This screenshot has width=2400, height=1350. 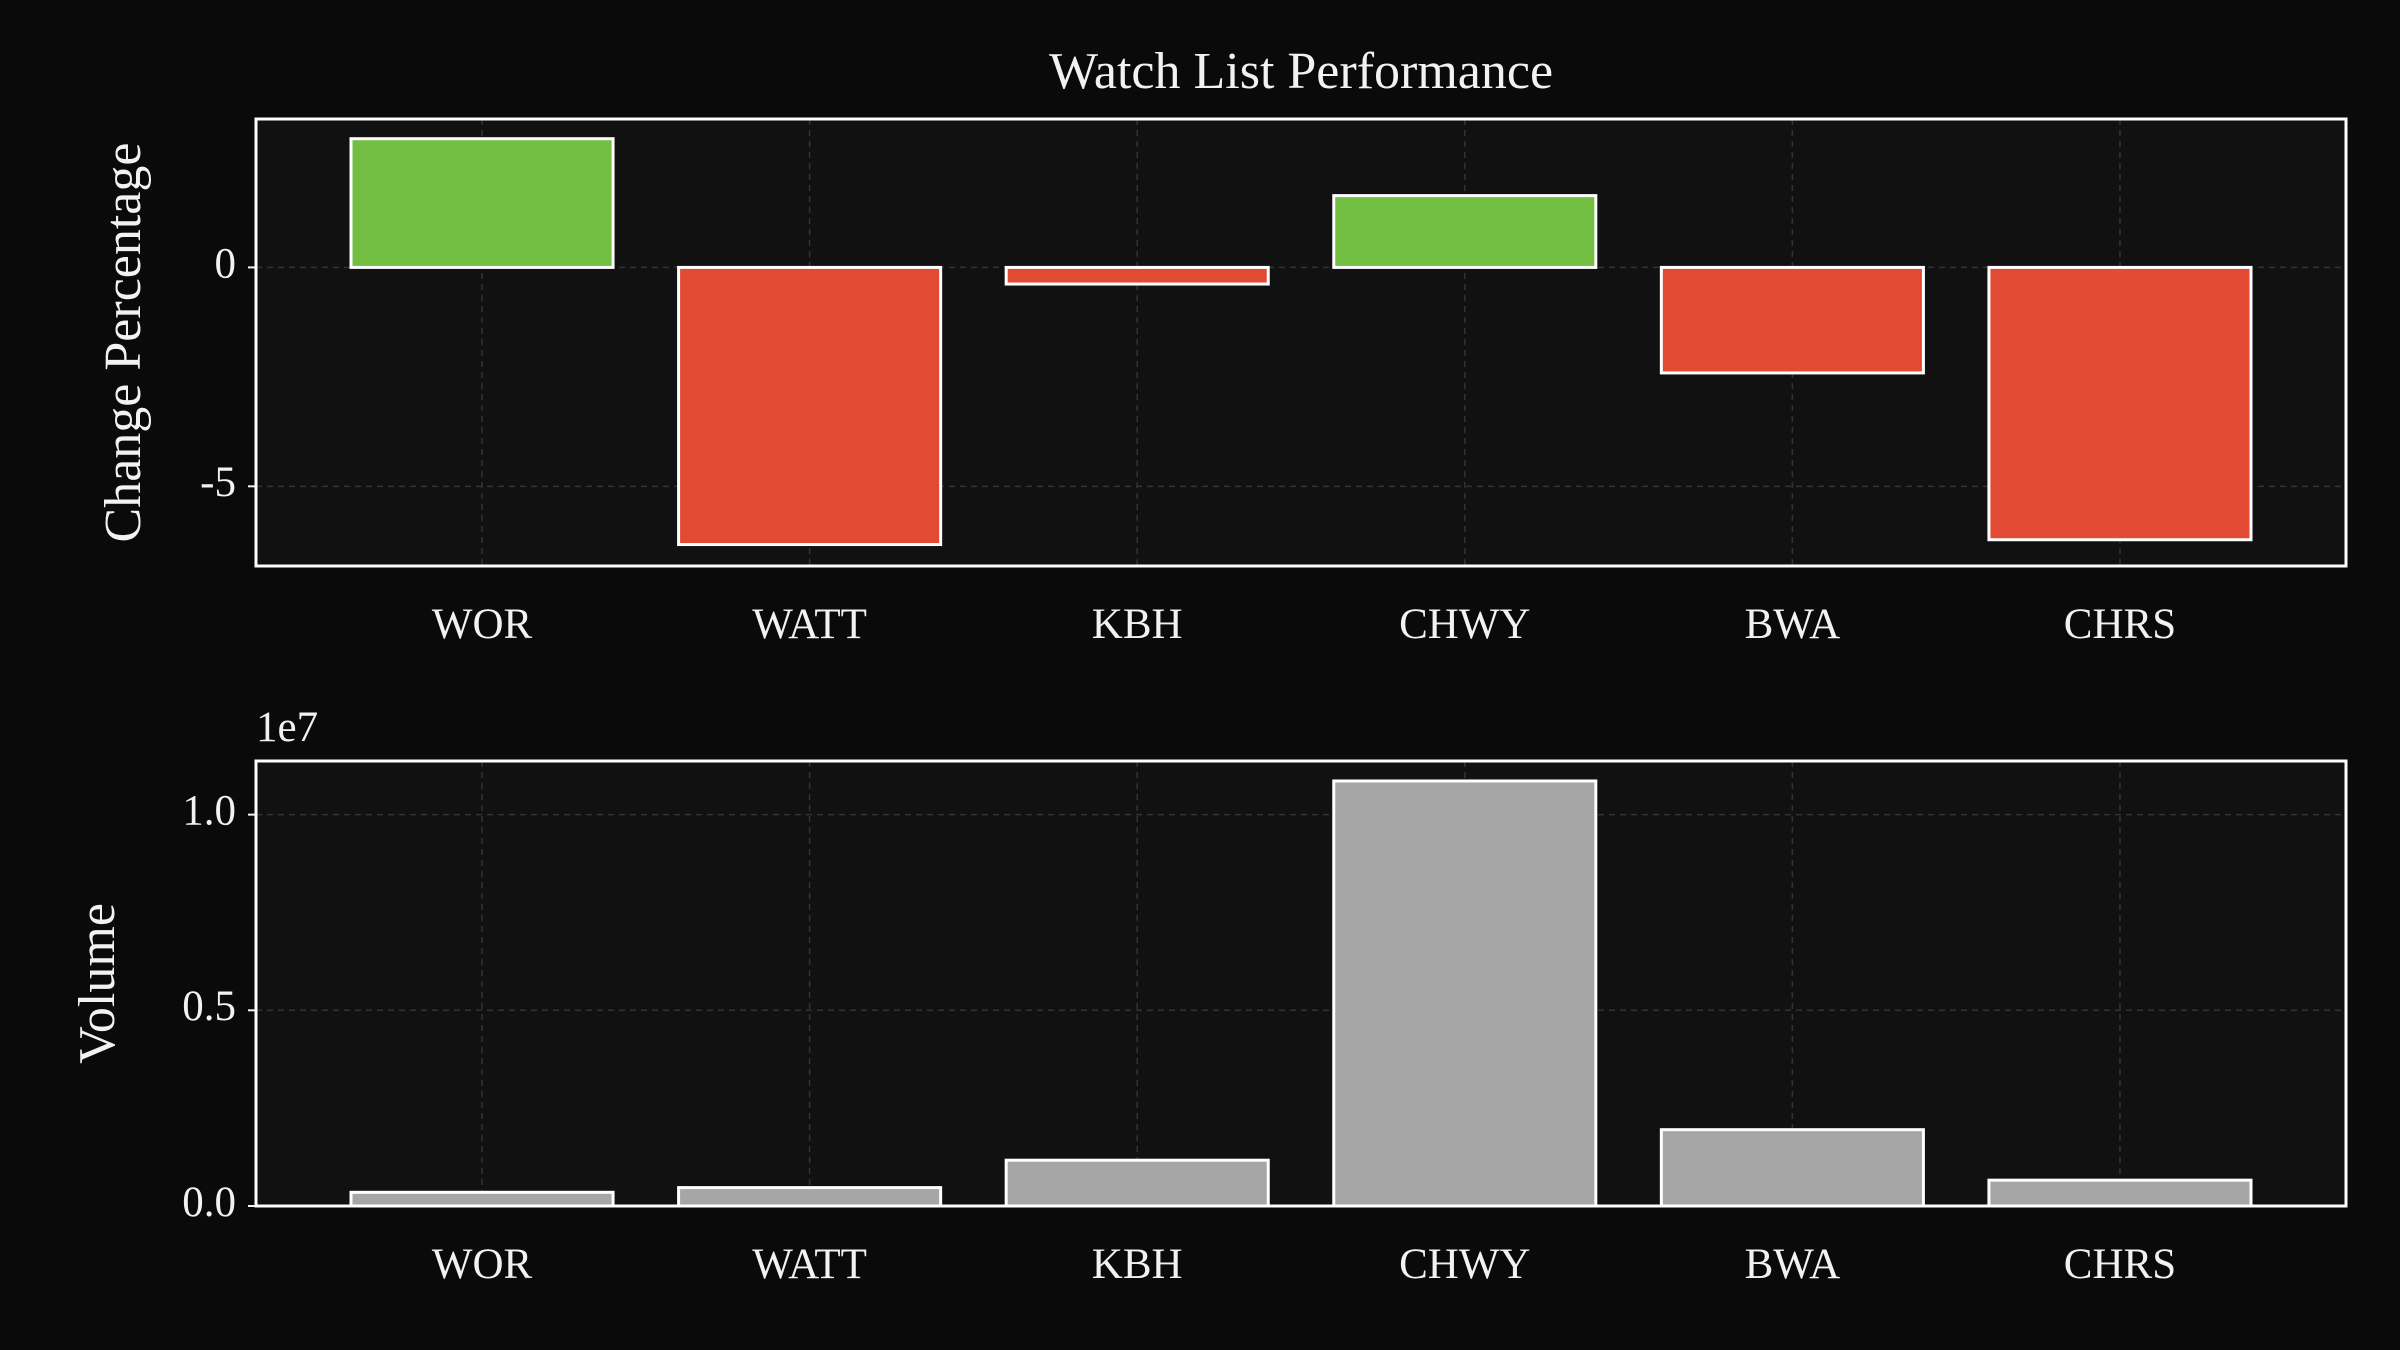 I want to click on chart-title: Watch List Performance, so click(x=1301, y=71).